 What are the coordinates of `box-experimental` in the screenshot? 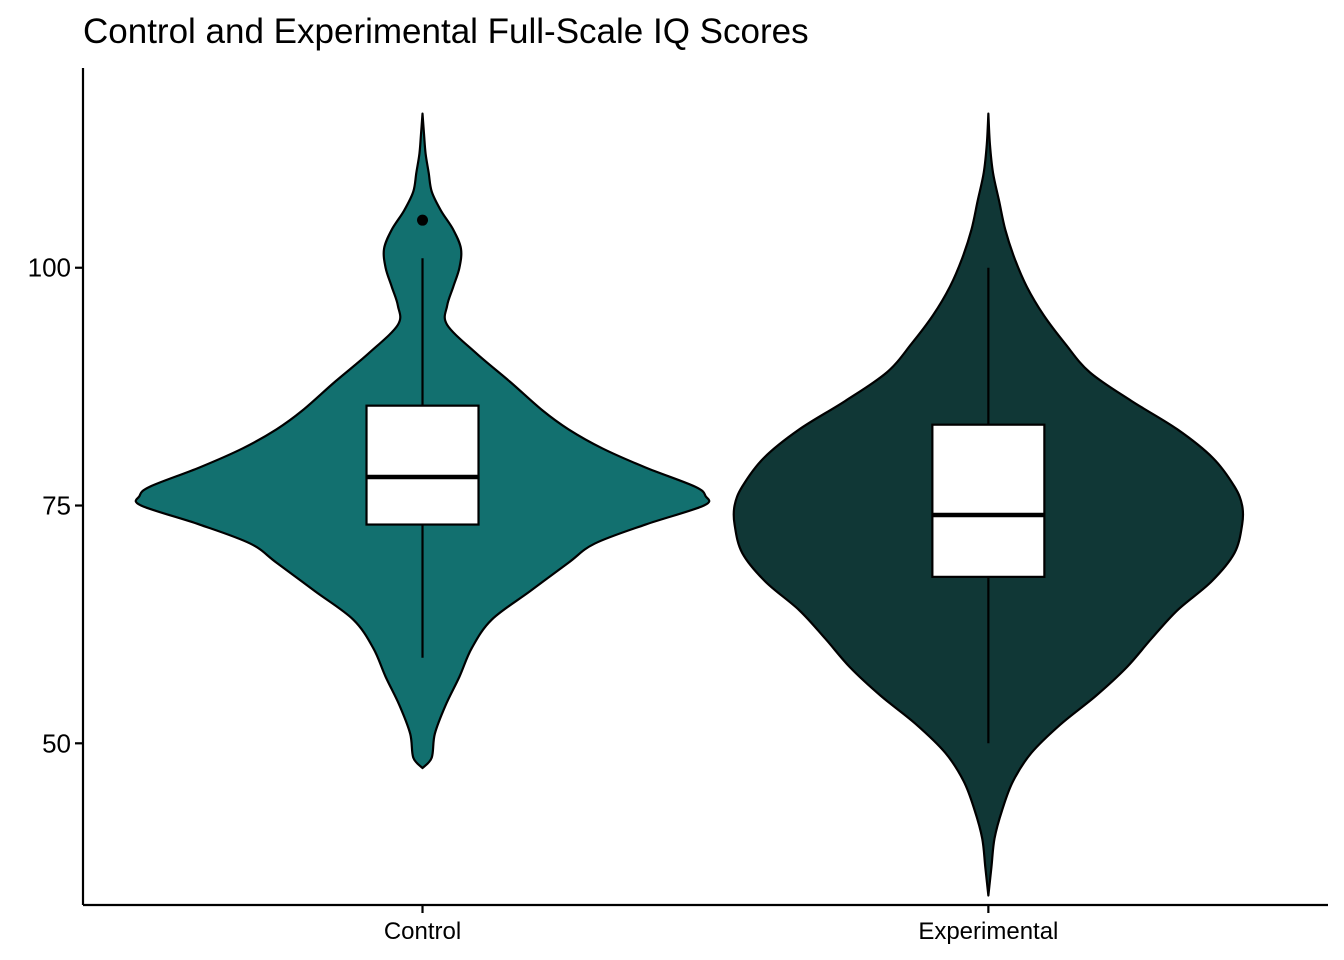 It's located at (988, 500).